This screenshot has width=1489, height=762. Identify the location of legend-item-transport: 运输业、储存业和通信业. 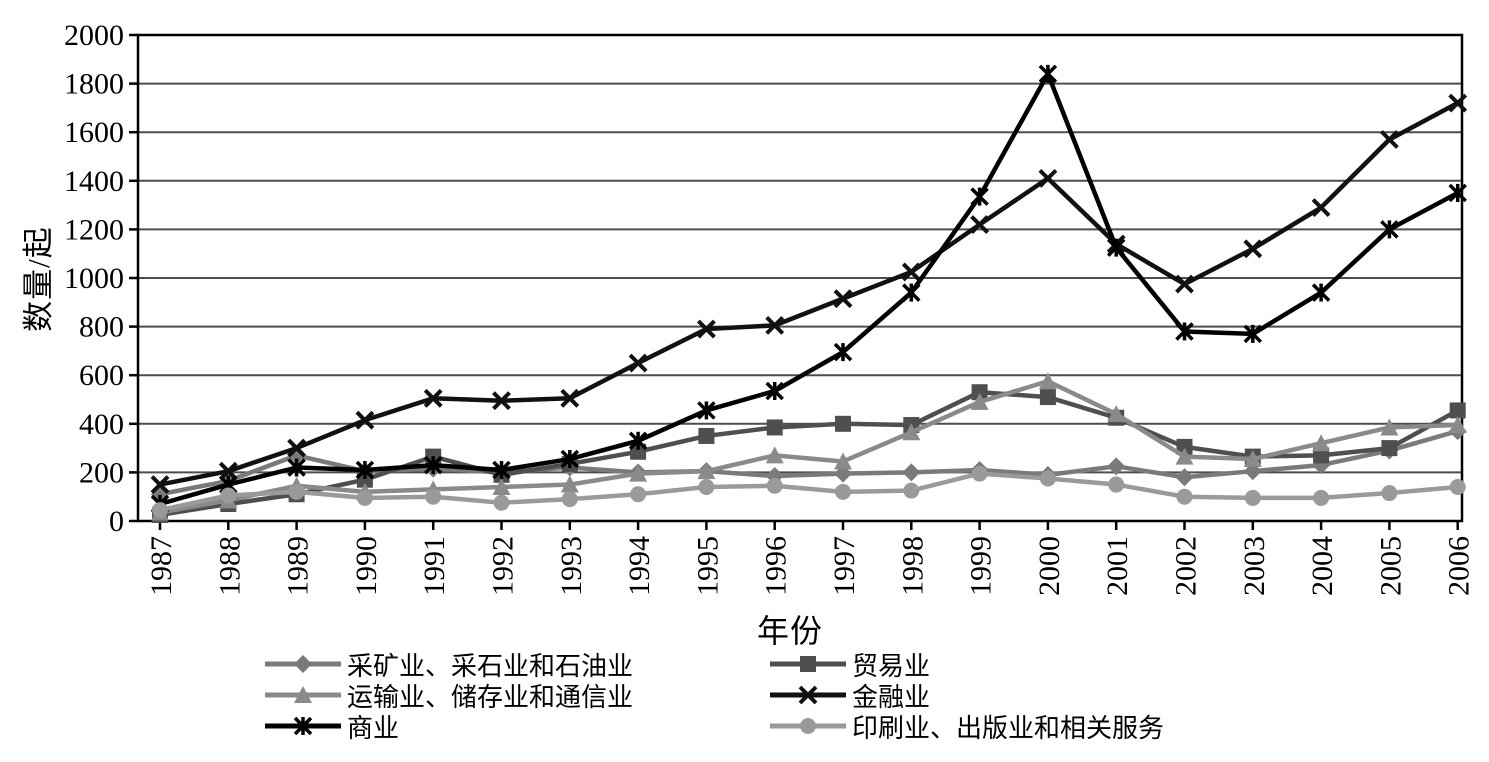
(515, 696).